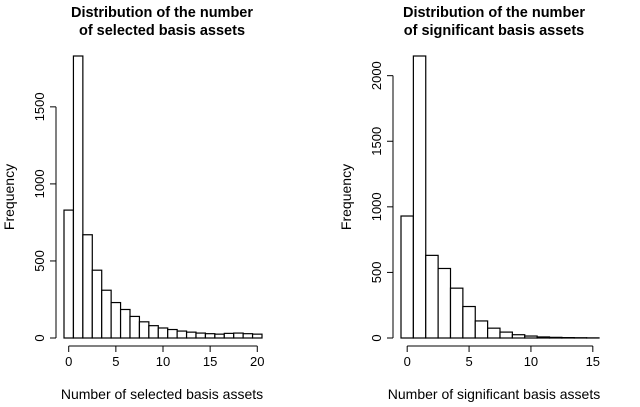 The height and width of the screenshot is (407, 640). Describe the element at coordinates (44, 217) in the screenshot. I see `panel1-y-axis: 0 500 1000 1500` at that location.